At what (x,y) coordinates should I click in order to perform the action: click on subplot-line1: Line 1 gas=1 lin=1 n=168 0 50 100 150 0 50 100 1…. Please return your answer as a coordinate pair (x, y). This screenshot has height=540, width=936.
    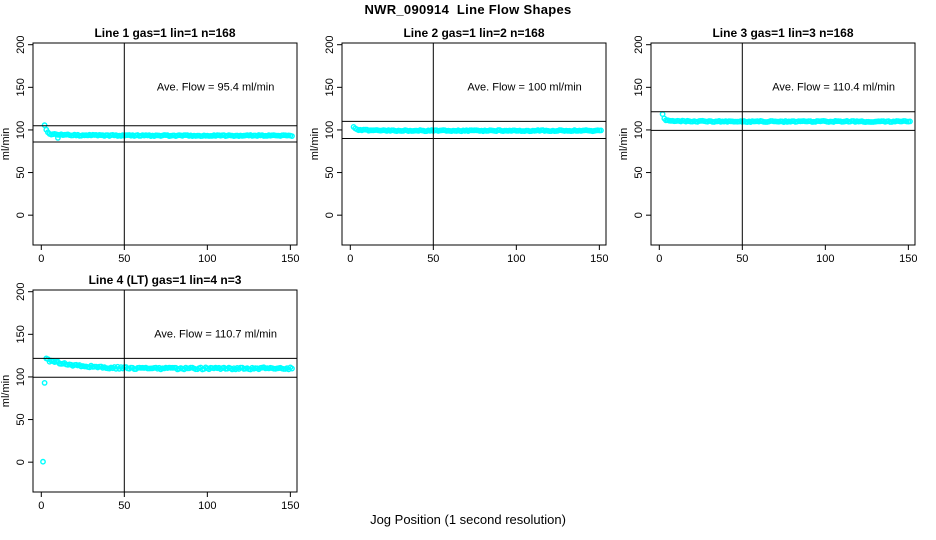
    Looking at the image, I should click on (150, 145).